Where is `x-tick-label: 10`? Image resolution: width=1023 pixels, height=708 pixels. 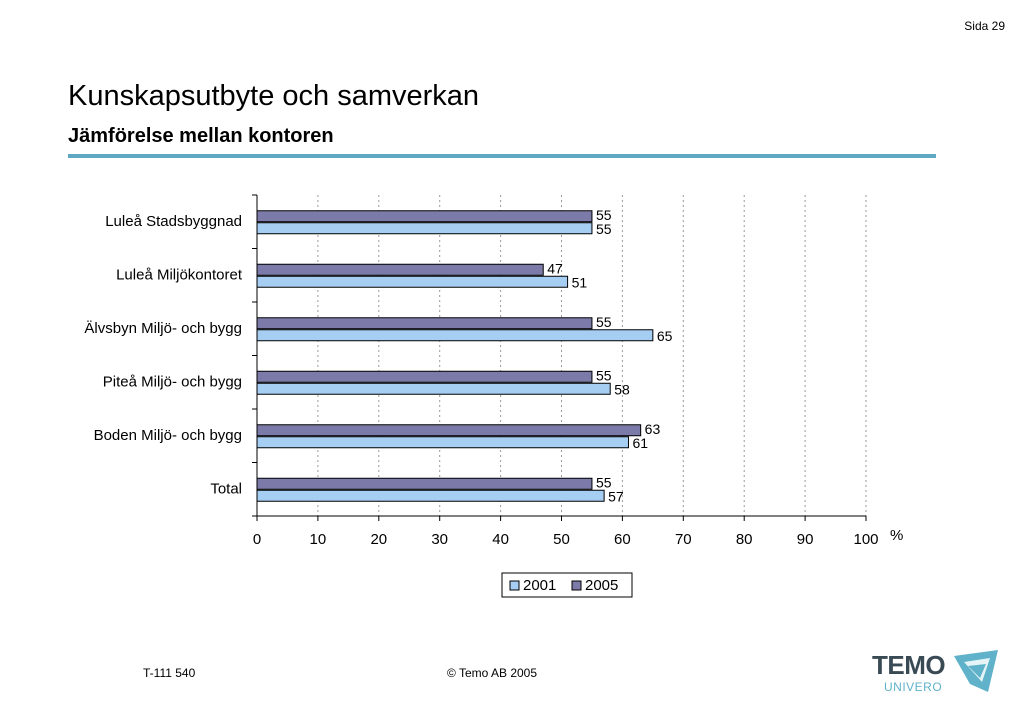
x-tick-label: 10 is located at coordinates (318, 539).